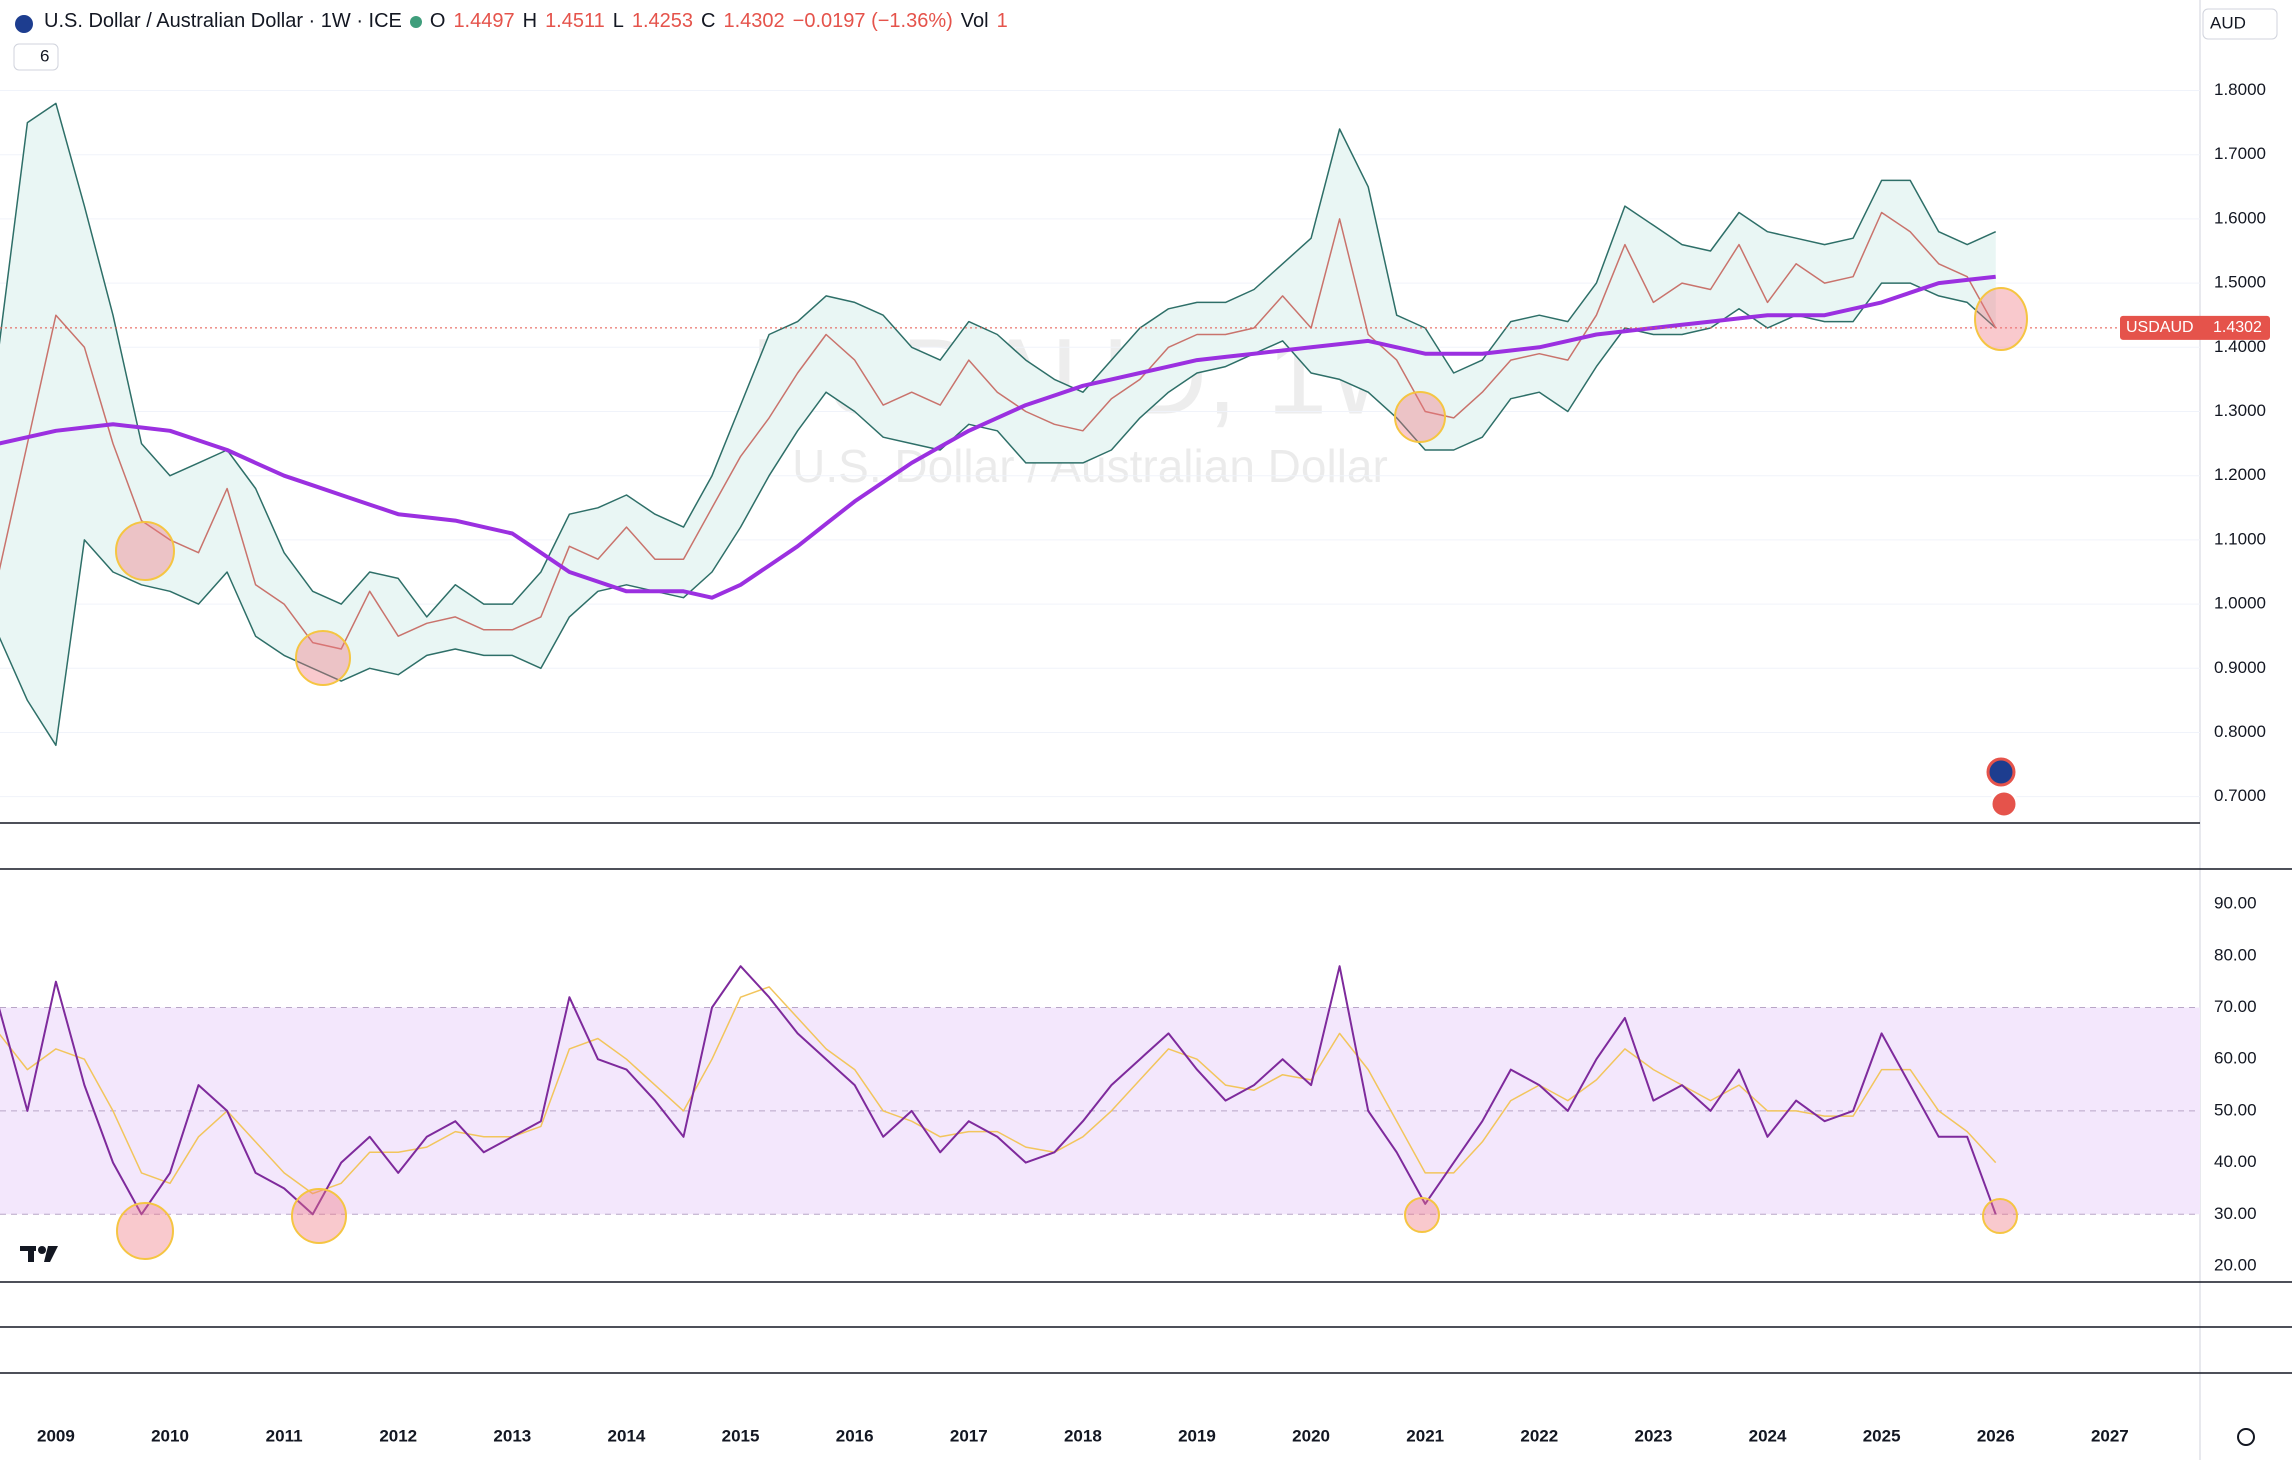 This screenshot has height=1460, width=2292. What do you see at coordinates (1768, 1435) in the screenshot?
I see `x-tick-label: 2024` at bounding box center [1768, 1435].